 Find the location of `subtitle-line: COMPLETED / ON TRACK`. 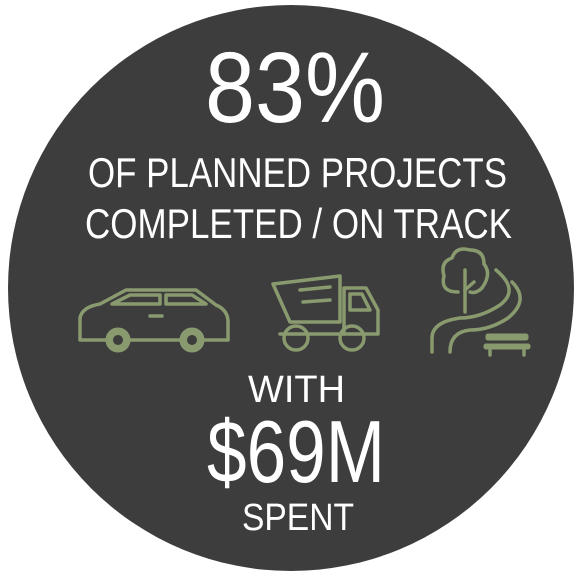

subtitle-line: COMPLETED / ON TRACK is located at coordinates (298, 223).